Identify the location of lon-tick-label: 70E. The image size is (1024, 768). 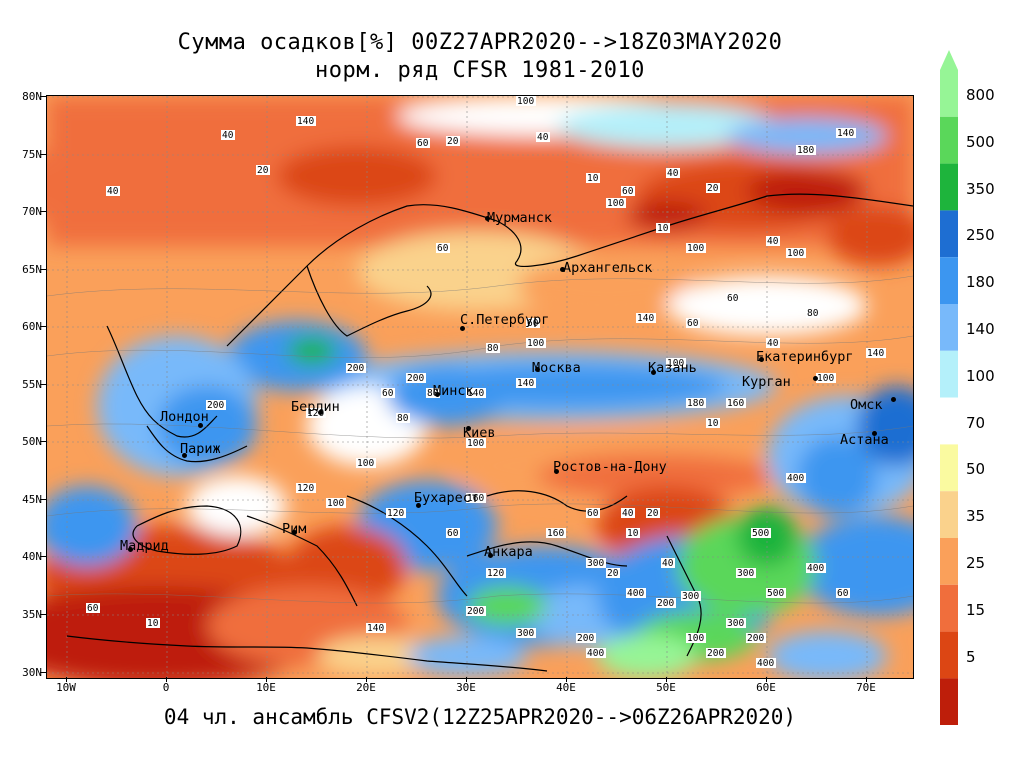
(866, 687).